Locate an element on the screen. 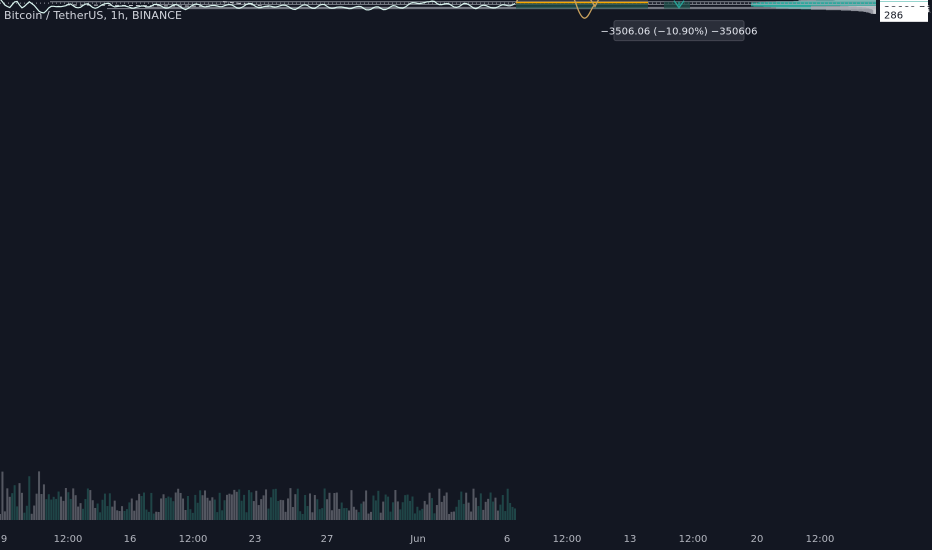 This screenshot has width=932, height=550. symbol-title: Bitcoin / TetherUS, 1h, BINANCE is located at coordinates (93, 15).